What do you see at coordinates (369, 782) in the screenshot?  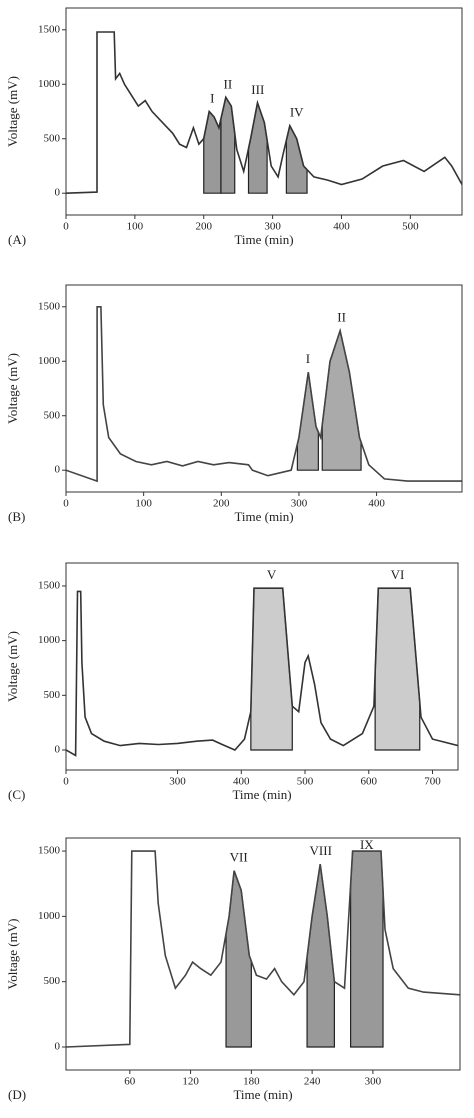 I see `x-tick-label: 600` at bounding box center [369, 782].